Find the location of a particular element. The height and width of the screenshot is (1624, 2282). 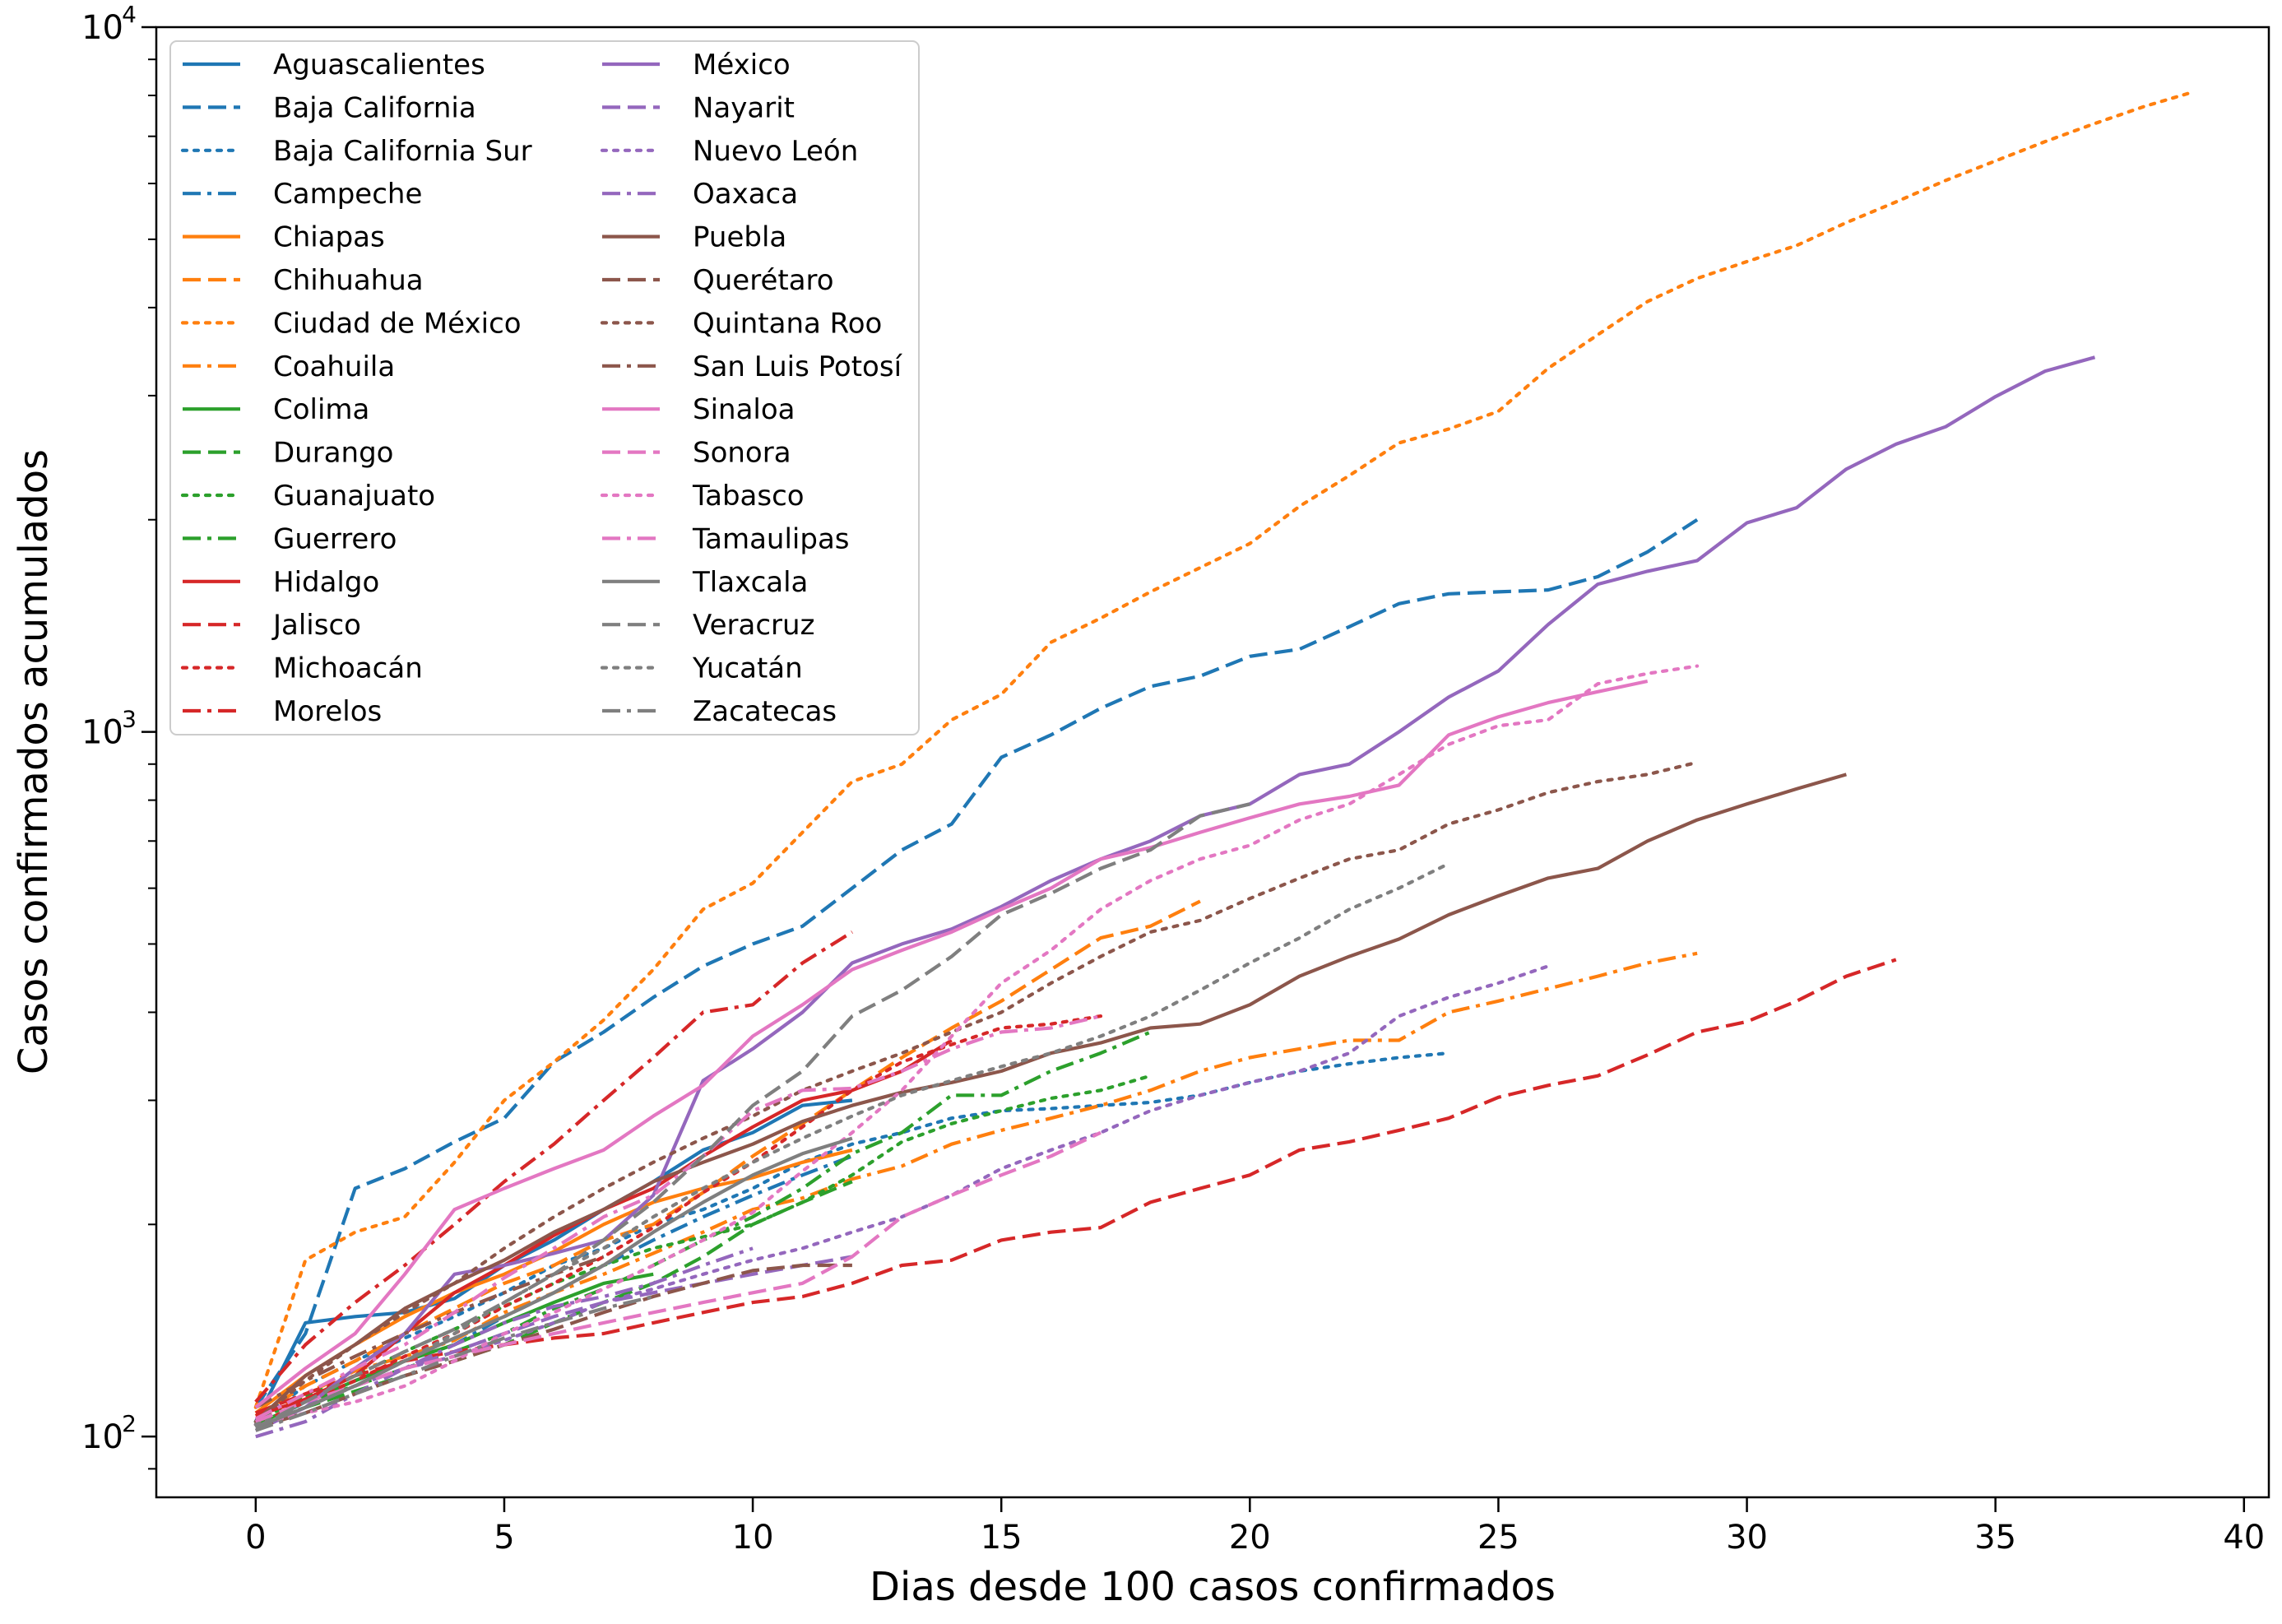

legend-label: Coahuila is located at coordinates (334, 366).